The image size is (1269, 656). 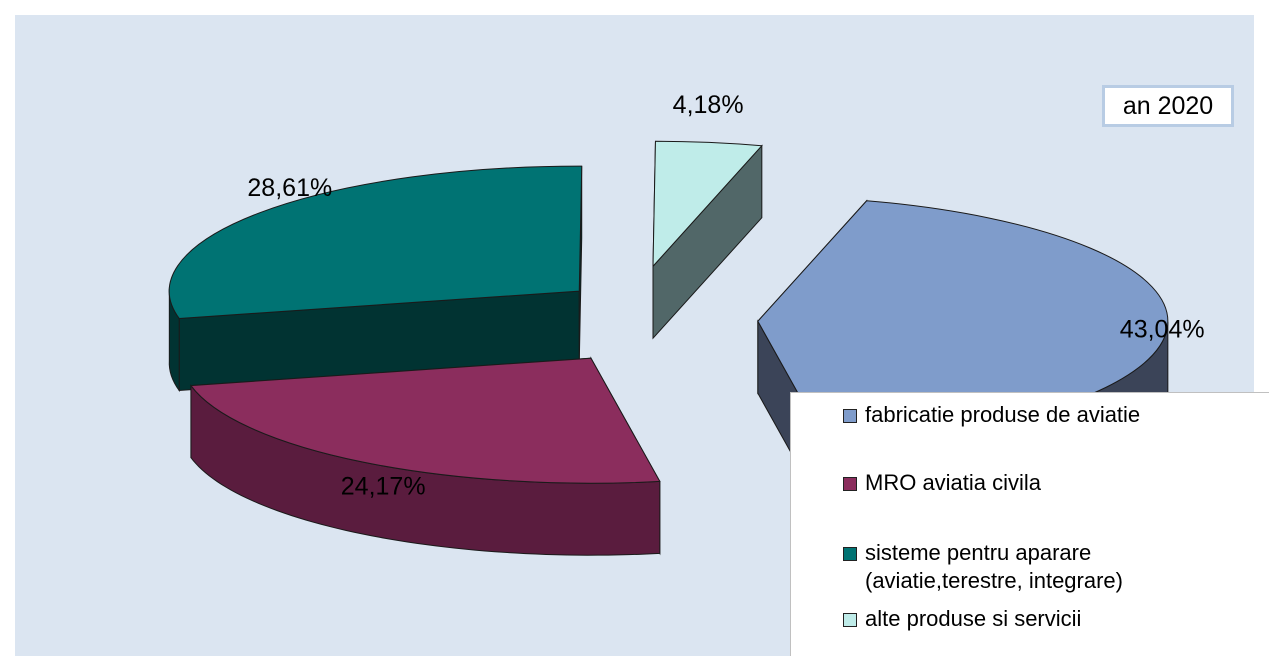 What do you see at coordinates (953, 482) in the screenshot?
I see `legend-label: MRO aviatia civila` at bounding box center [953, 482].